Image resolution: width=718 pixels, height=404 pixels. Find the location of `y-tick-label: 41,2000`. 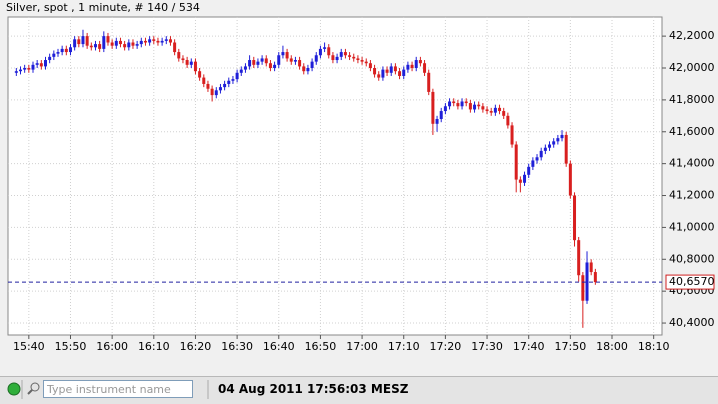

y-tick-label: 41,2000 is located at coordinates (692, 195).